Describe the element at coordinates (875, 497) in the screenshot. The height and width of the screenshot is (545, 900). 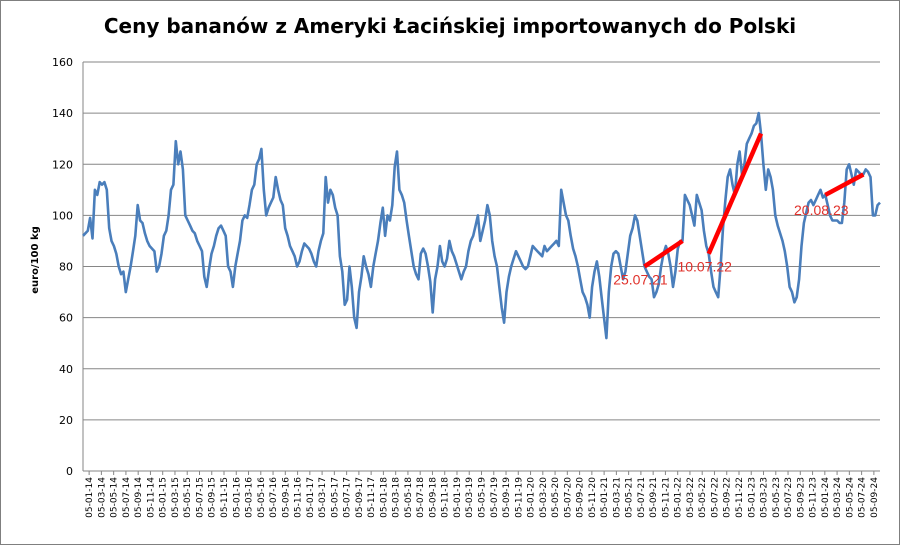
I see `x-tick-label: 05-09-24` at that location.